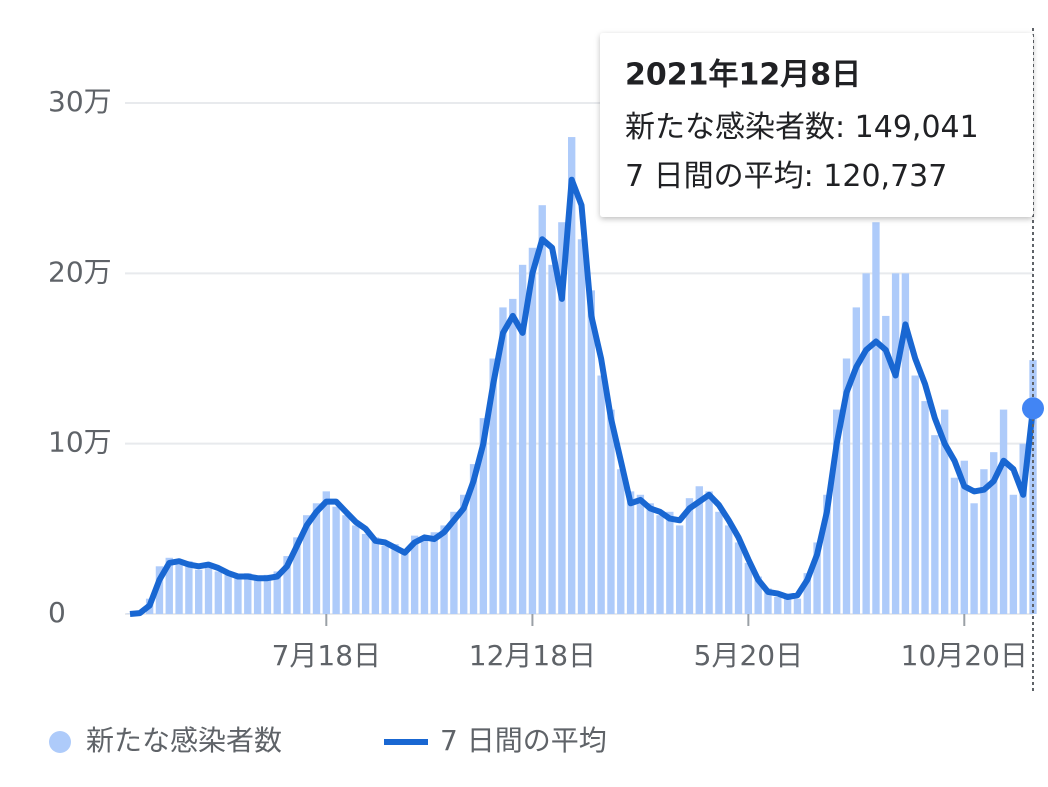 This screenshot has height=787, width=1048. Describe the element at coordinates (719, 176) in the screenshot. I see `tooltip-label: 7 日間の平均:` at that location.